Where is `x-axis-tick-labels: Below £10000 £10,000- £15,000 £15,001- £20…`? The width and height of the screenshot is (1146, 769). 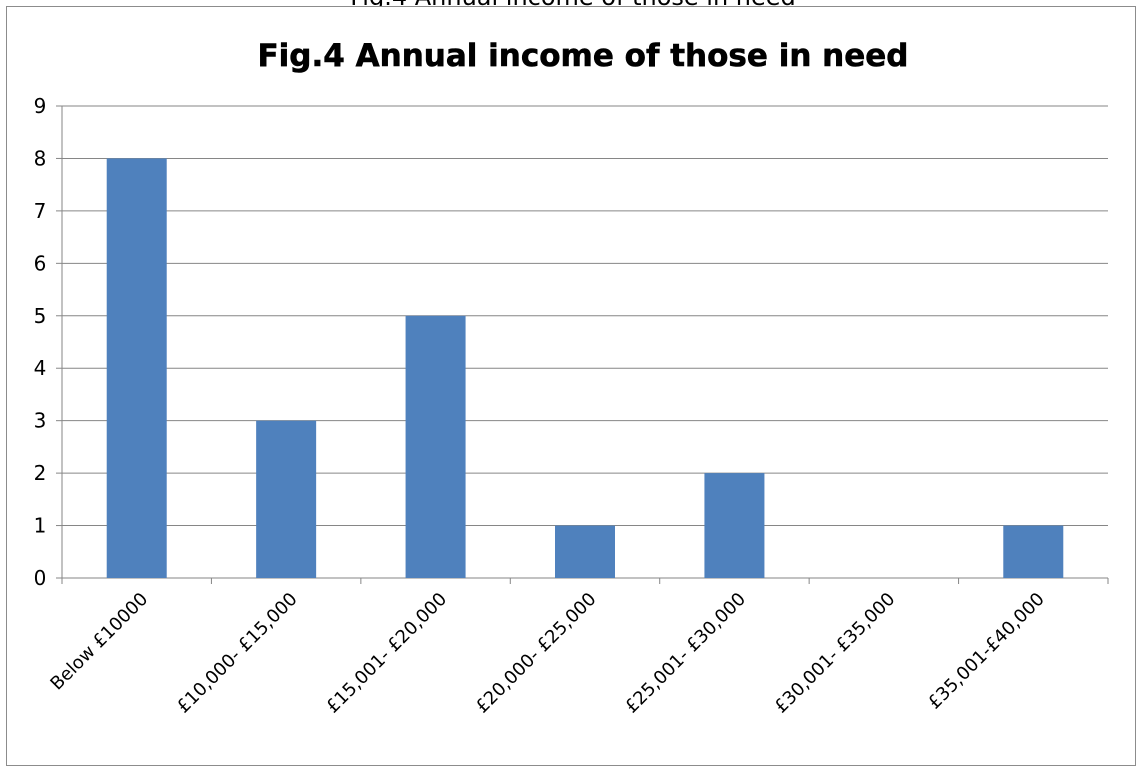 x-axis-tick-labels: Below £10000 £10,000- £15,000 £15,001- £20… is located at coordinates (547, 653).